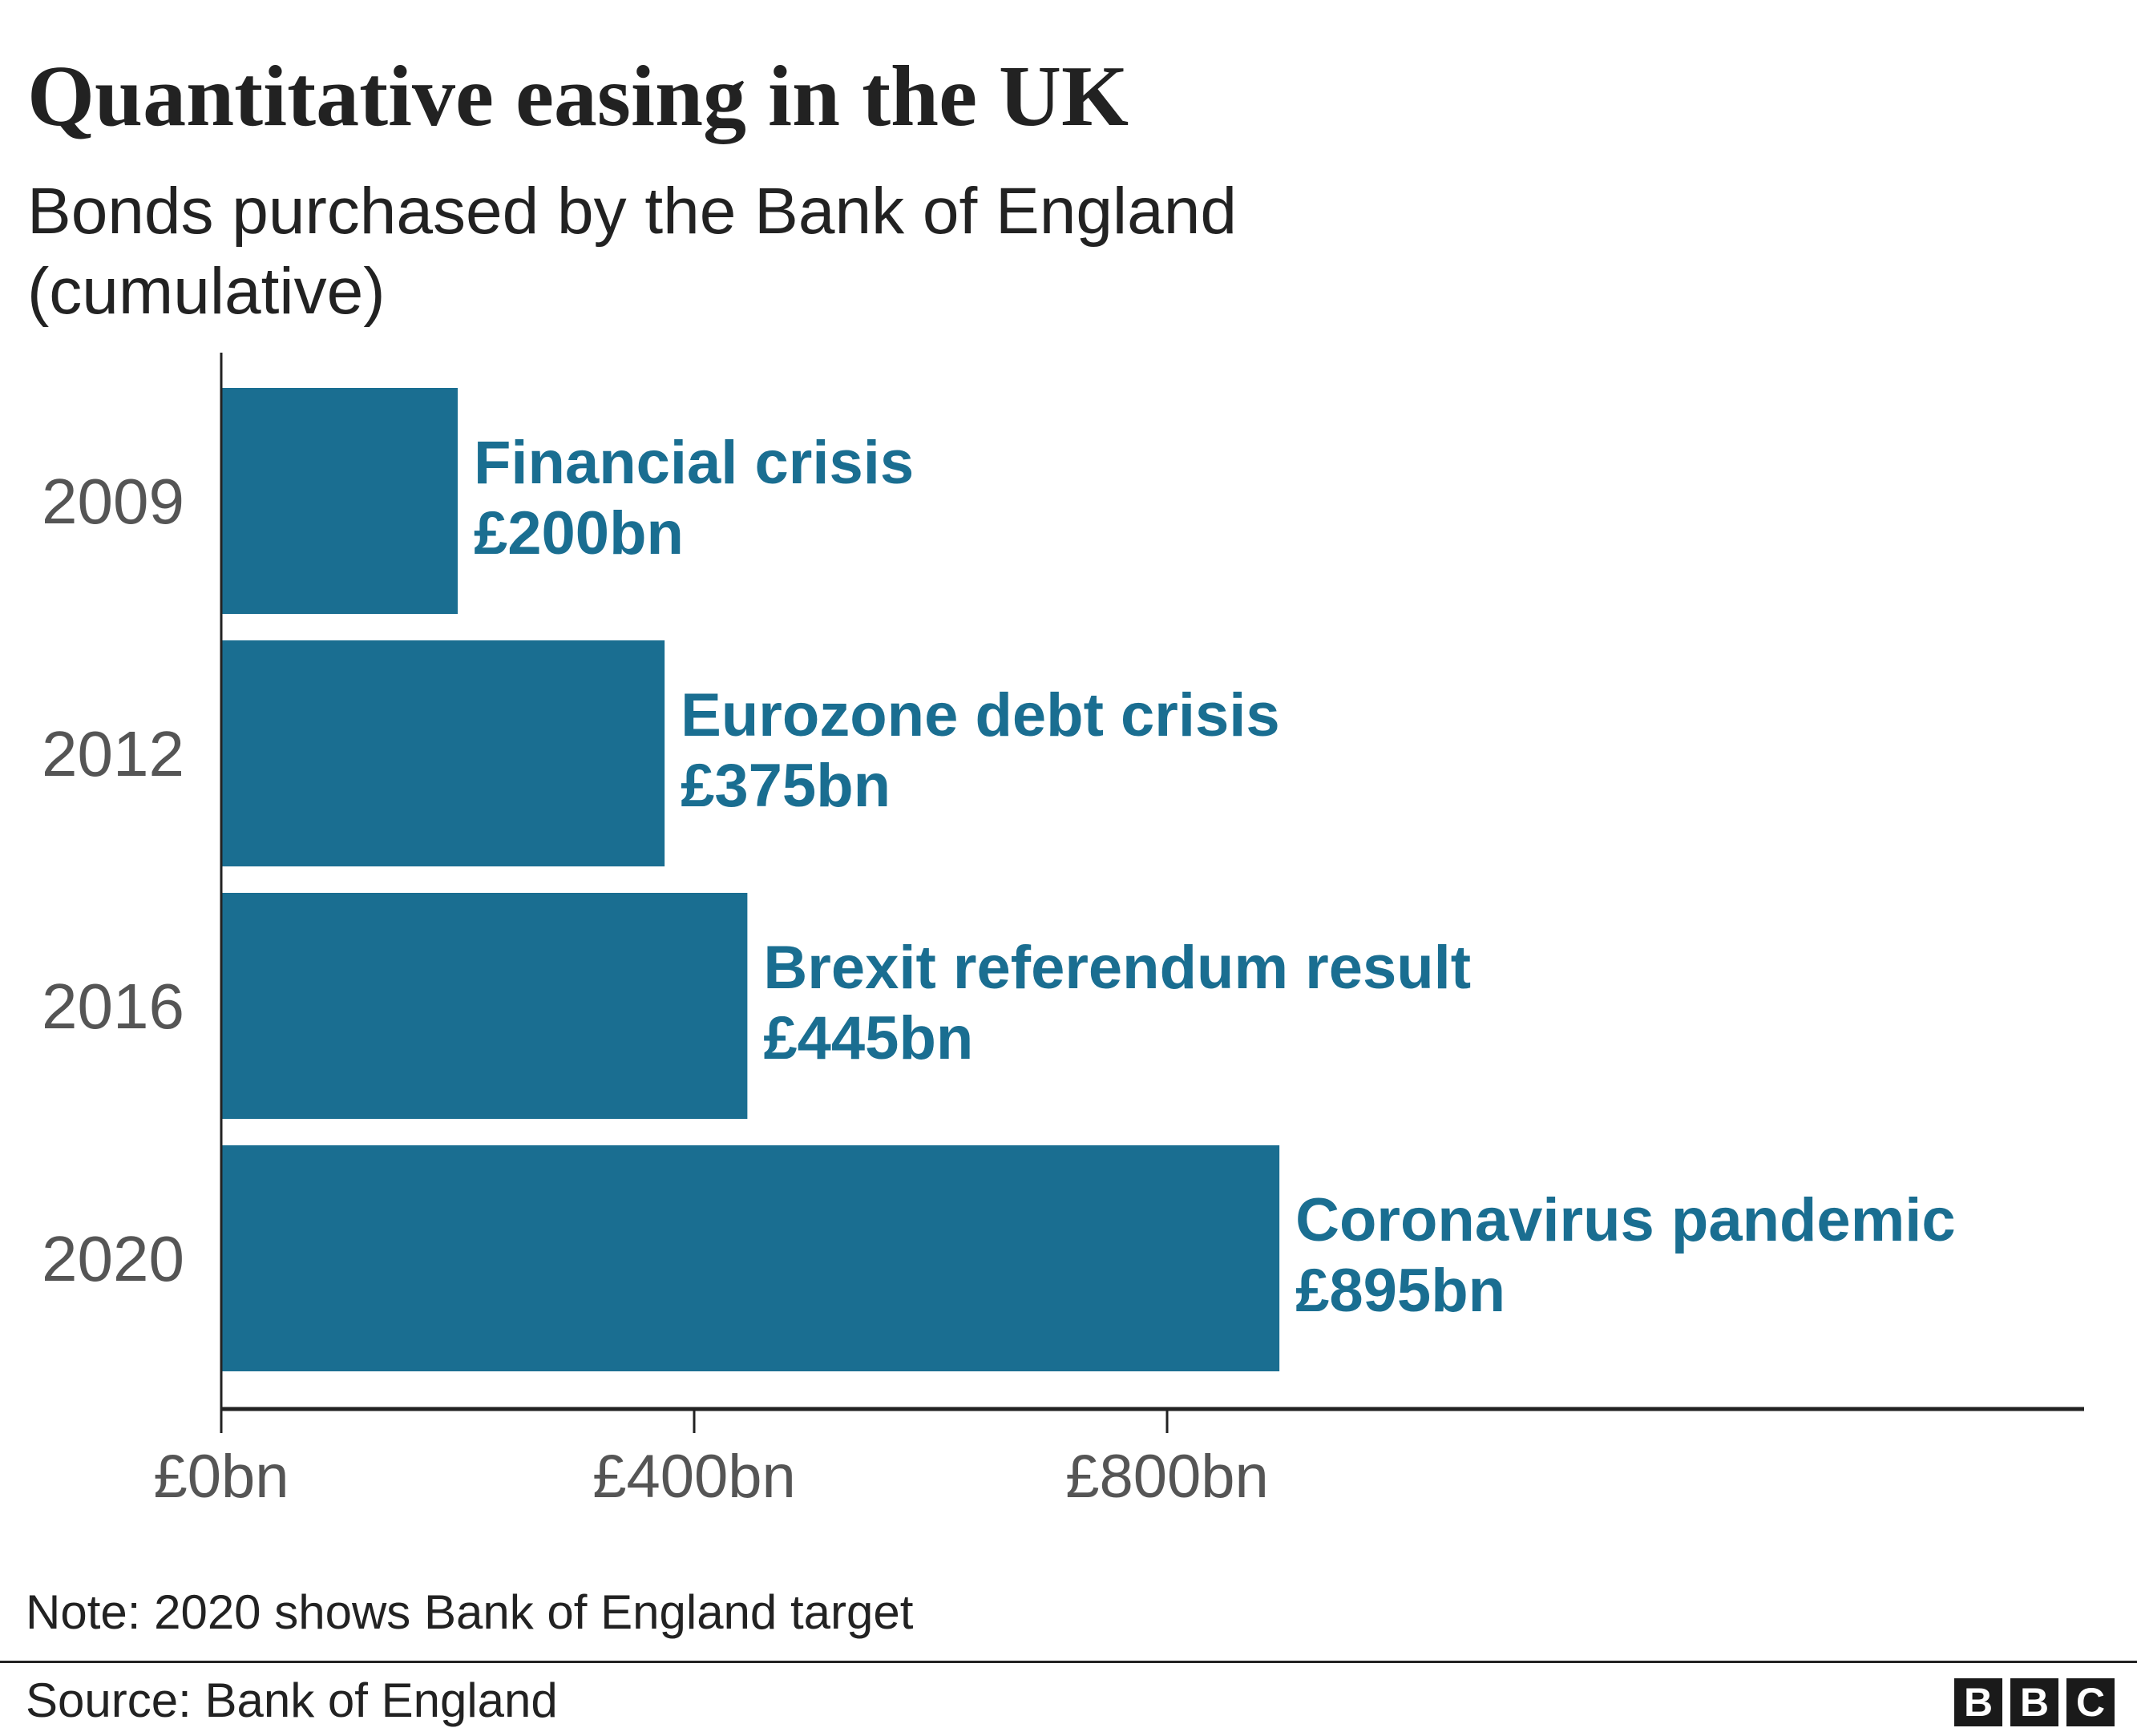 The width and height of the screenshot is (2137, 1736). Describe the element at coordinates (694, 463) in the screenshot. I see `bar-event-label: Financial crisis` at that location.